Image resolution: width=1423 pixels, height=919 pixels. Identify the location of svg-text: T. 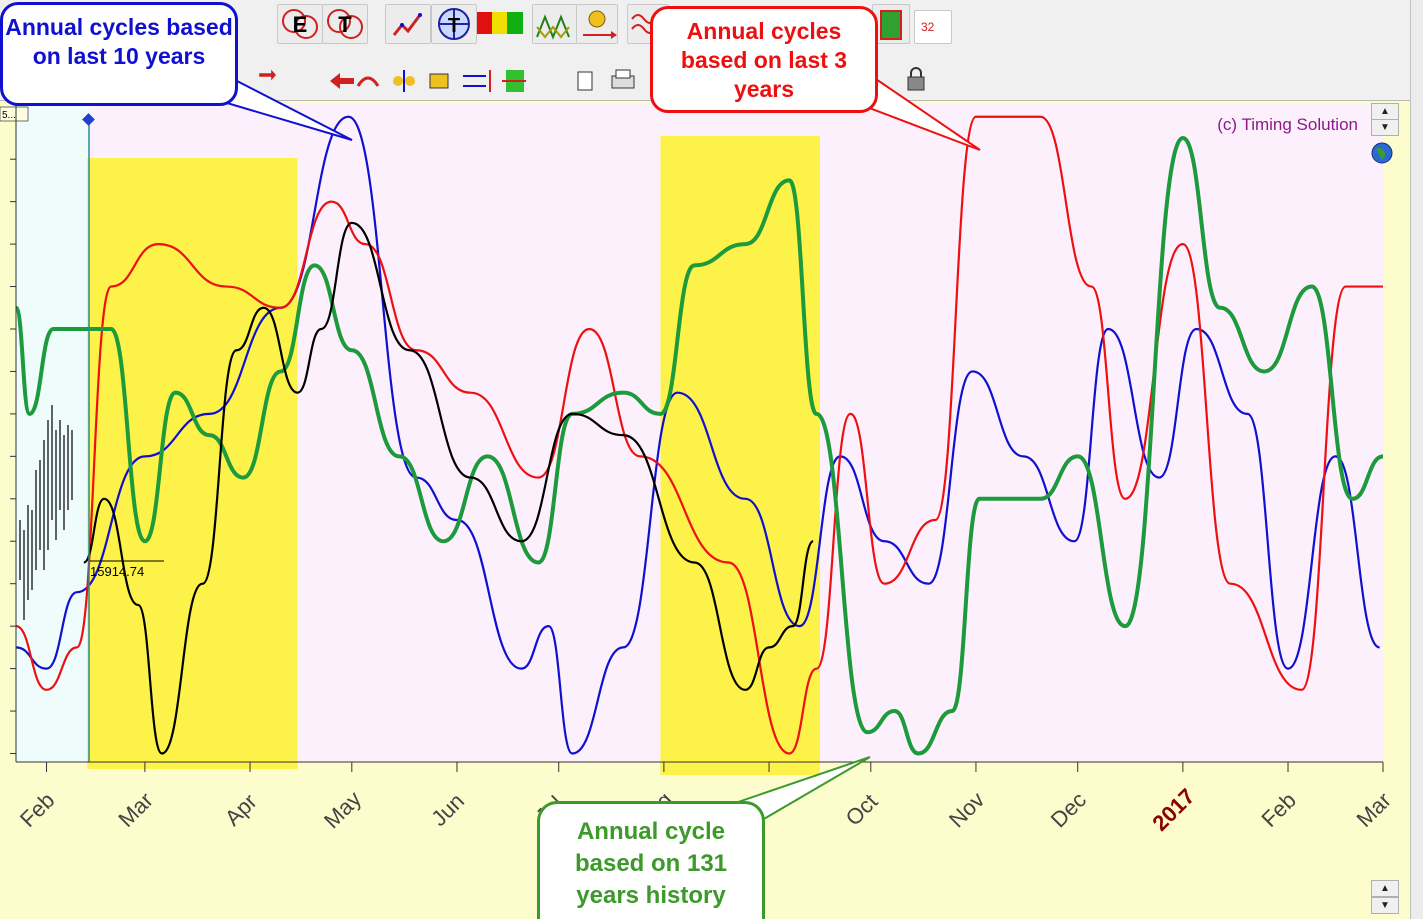
(454, 26).